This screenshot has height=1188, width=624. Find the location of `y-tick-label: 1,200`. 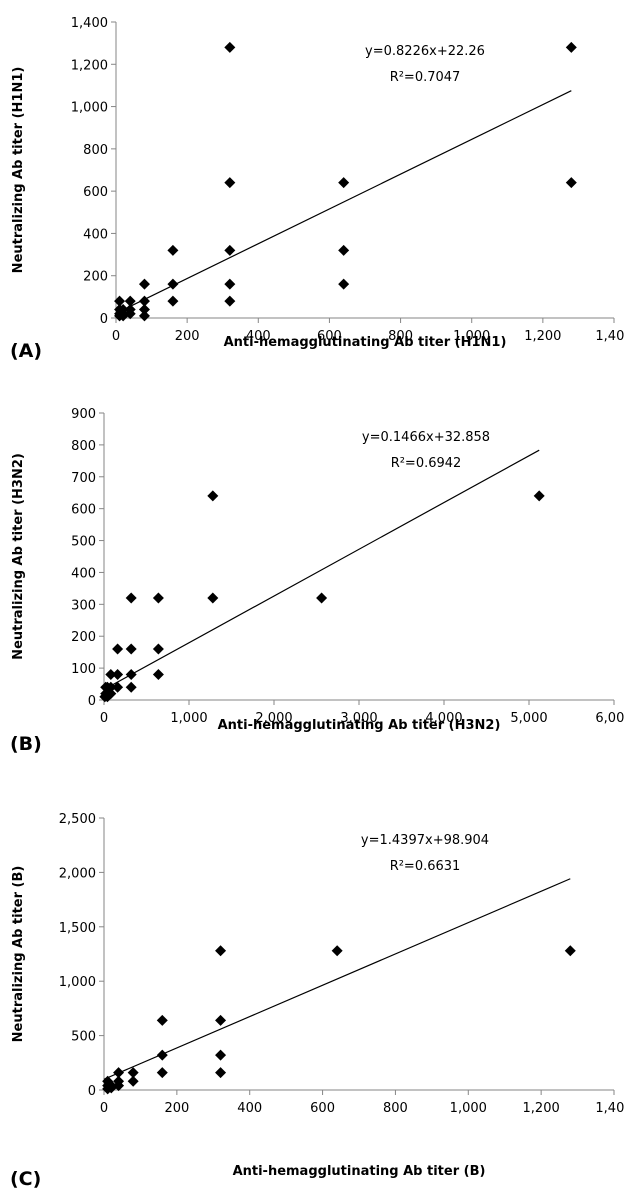

y-tick-label: 1,200 is located at coordinates (89, 65).